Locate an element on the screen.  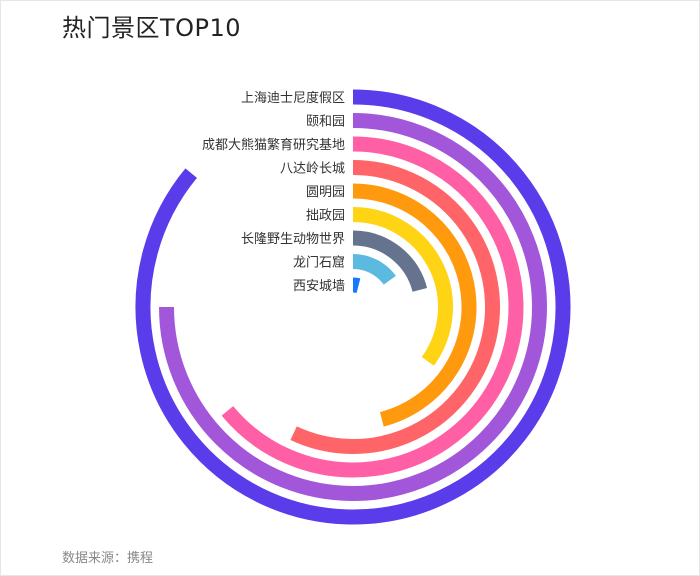
category-label-4: 八达岭长城 is located at coordinates (312, 169).